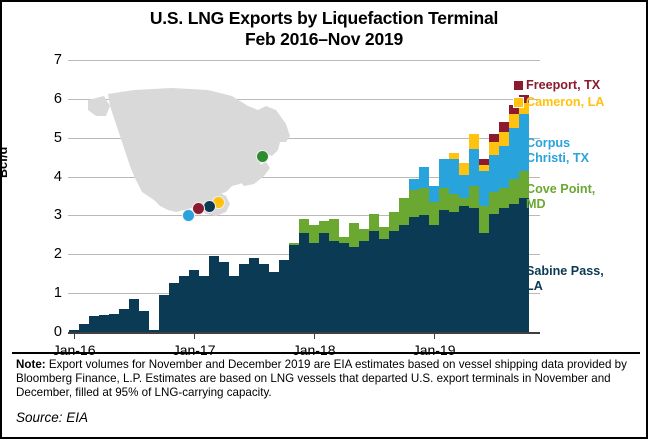  I want to click on footer-divider, so click(326, 353).